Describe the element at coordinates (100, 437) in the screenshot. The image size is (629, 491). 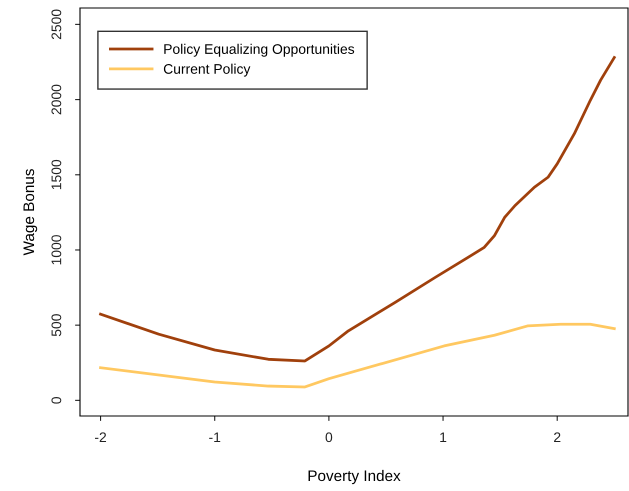
I see `x-tick-label: -2` at that location.